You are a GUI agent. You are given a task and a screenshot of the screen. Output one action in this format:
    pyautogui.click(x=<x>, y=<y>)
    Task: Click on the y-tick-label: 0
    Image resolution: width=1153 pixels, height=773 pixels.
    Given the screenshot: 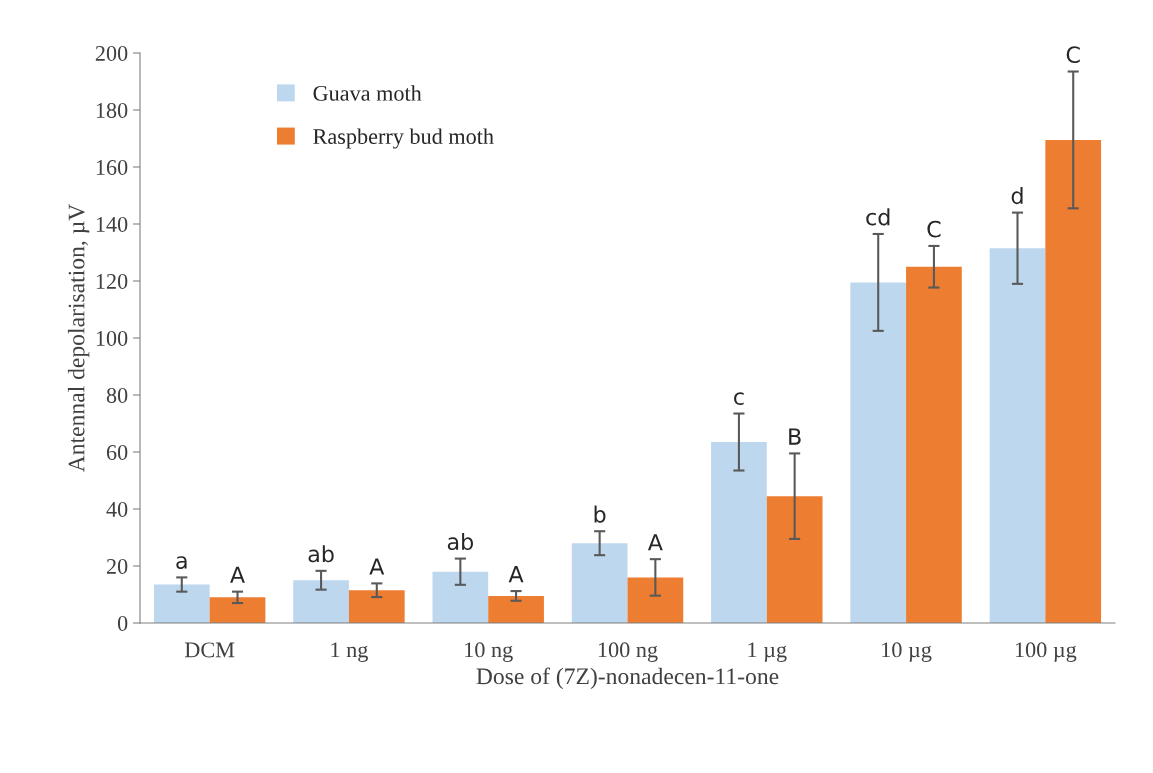 What is the action you would take?
    pyautogui.click(x=122, y=623)
    